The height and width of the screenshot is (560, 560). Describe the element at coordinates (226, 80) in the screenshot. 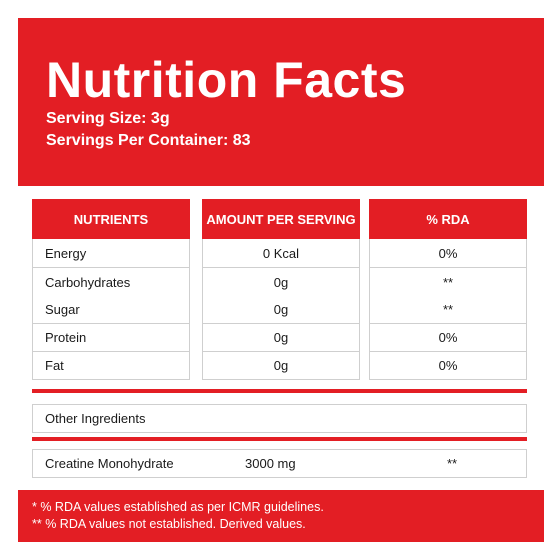

I see `page-title: Nutrition Facts` at that location.